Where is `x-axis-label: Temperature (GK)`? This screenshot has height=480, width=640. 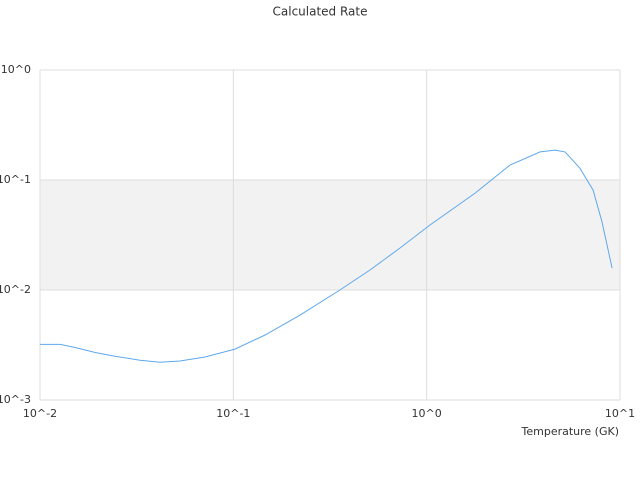
x-axis-label: Temperature (GK) is located at coordinates (570, 431).